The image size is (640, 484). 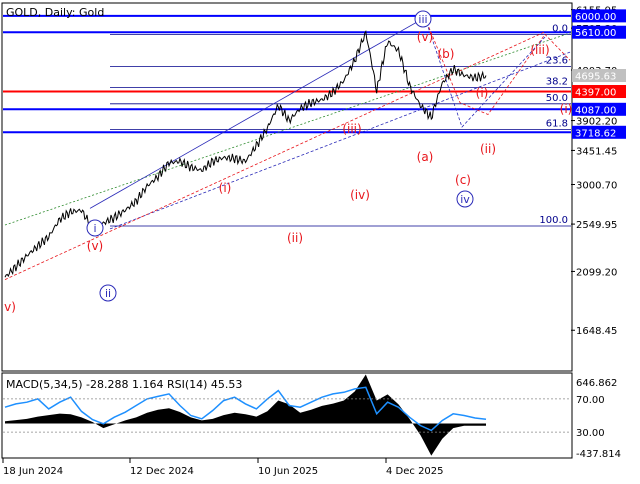 I want to click on wave-circle-i, so click(x=95, y=228).